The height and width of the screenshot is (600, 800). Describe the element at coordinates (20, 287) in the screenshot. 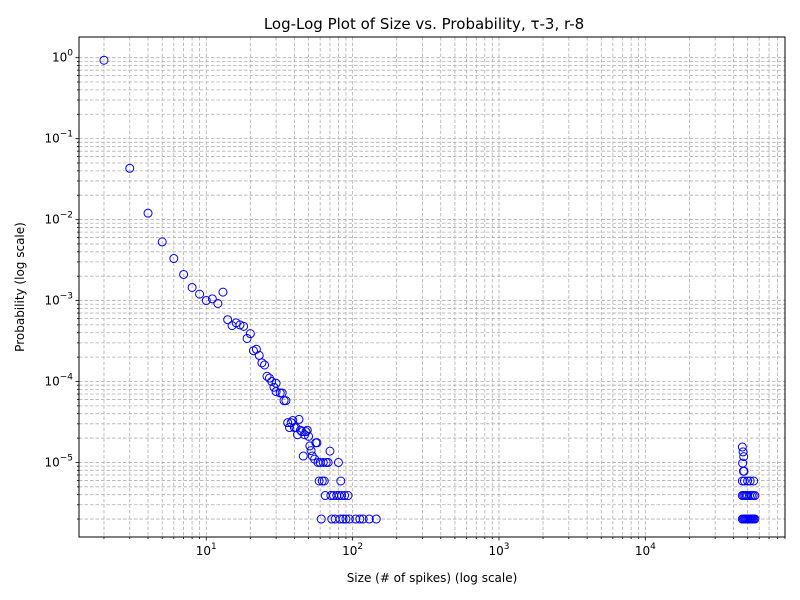

I see `y-axis-label: Probability (log scale)` at that location.